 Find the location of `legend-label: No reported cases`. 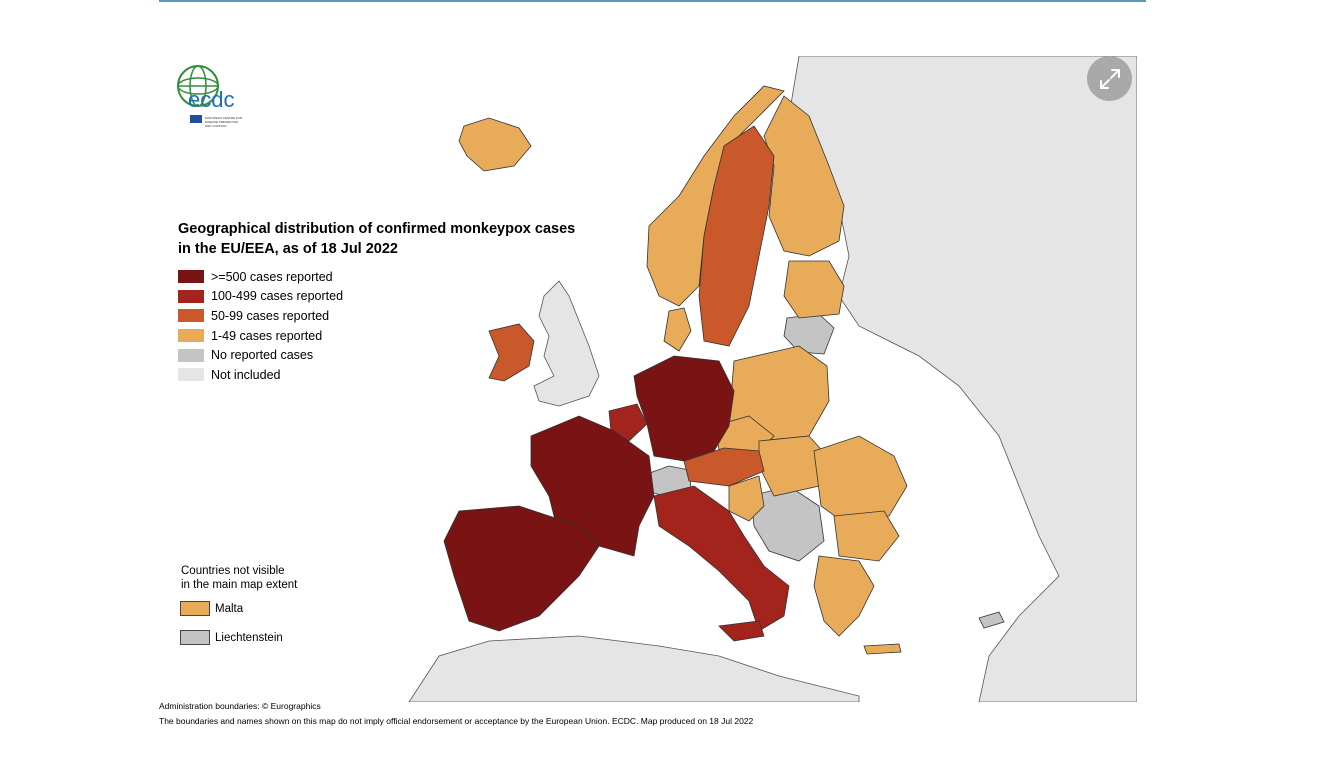

legend-label: No reported cases is located at coordinates (262, 355).